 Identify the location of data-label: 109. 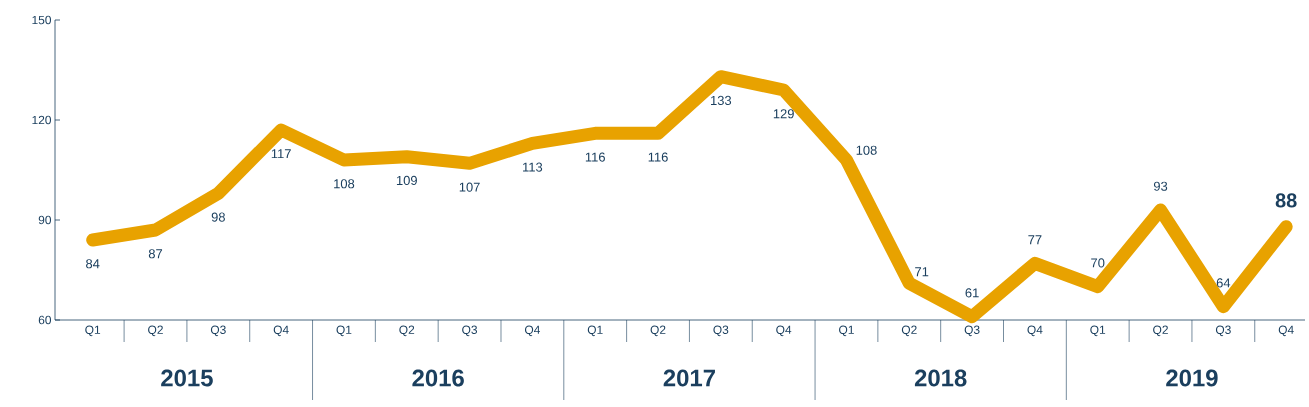
(406, 180).